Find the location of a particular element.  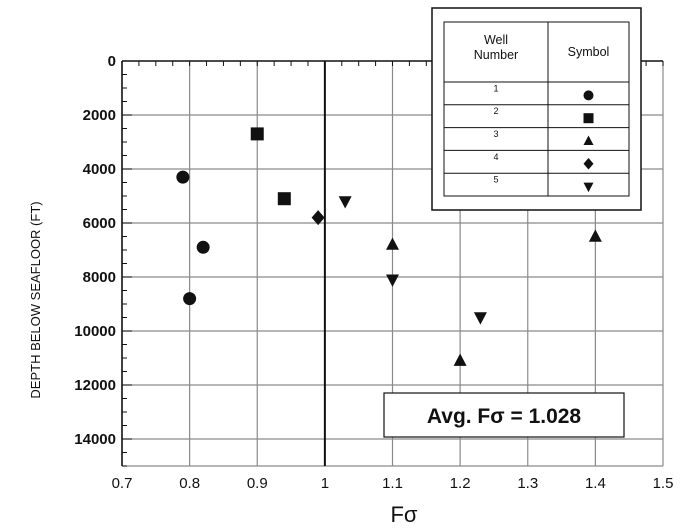

y-tick-label: 14000 is located at coordinates (95, 439).